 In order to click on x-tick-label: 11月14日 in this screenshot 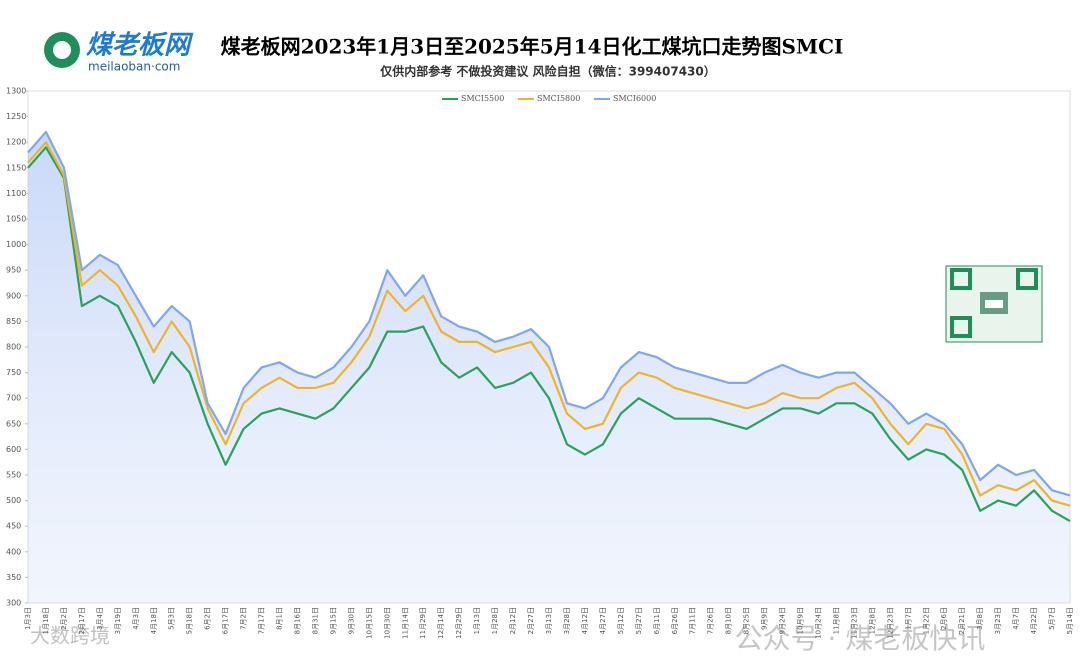, I will do `click(405, 623)`.